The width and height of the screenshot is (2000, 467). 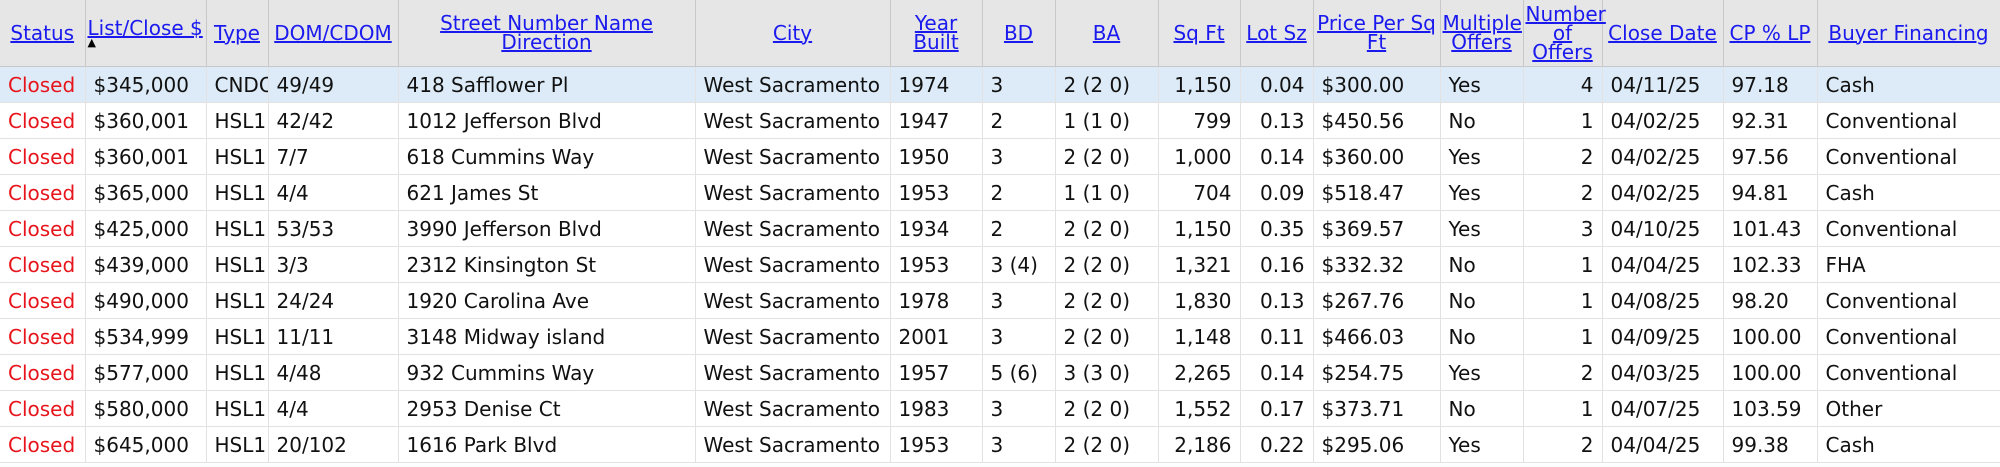 I want to click on column-header-close-date: Close Date, so click(x=1663, y=33).